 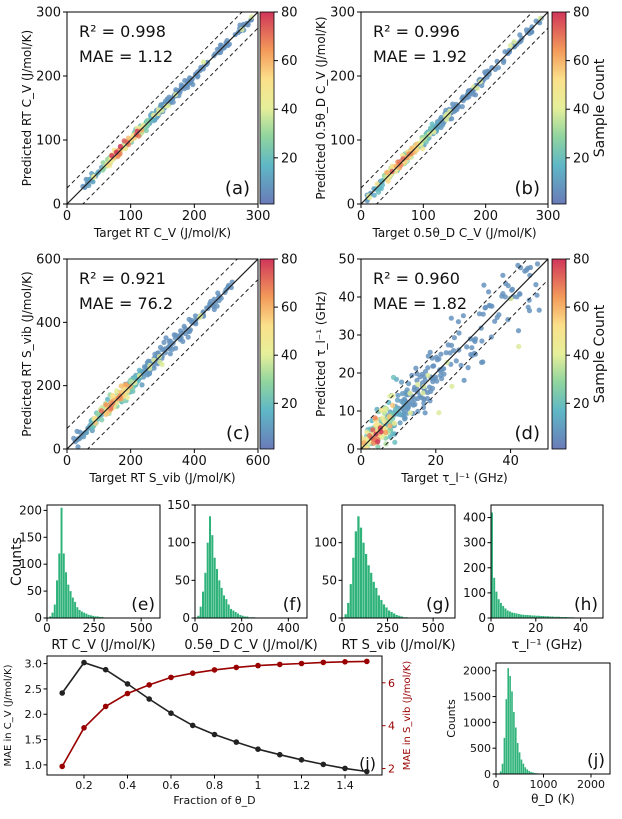 I want to click on x-tick-label: 40, so click(x=580, y=628).